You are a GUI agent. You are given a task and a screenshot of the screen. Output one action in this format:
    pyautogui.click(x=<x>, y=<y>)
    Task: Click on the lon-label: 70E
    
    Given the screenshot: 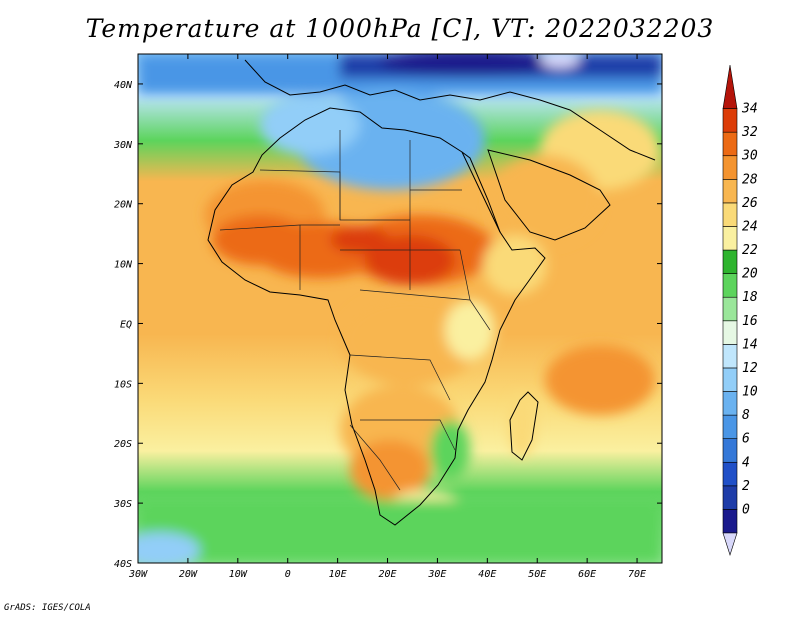 What is the action you would take?
    pyautogui.click(x=637, y=574)
    